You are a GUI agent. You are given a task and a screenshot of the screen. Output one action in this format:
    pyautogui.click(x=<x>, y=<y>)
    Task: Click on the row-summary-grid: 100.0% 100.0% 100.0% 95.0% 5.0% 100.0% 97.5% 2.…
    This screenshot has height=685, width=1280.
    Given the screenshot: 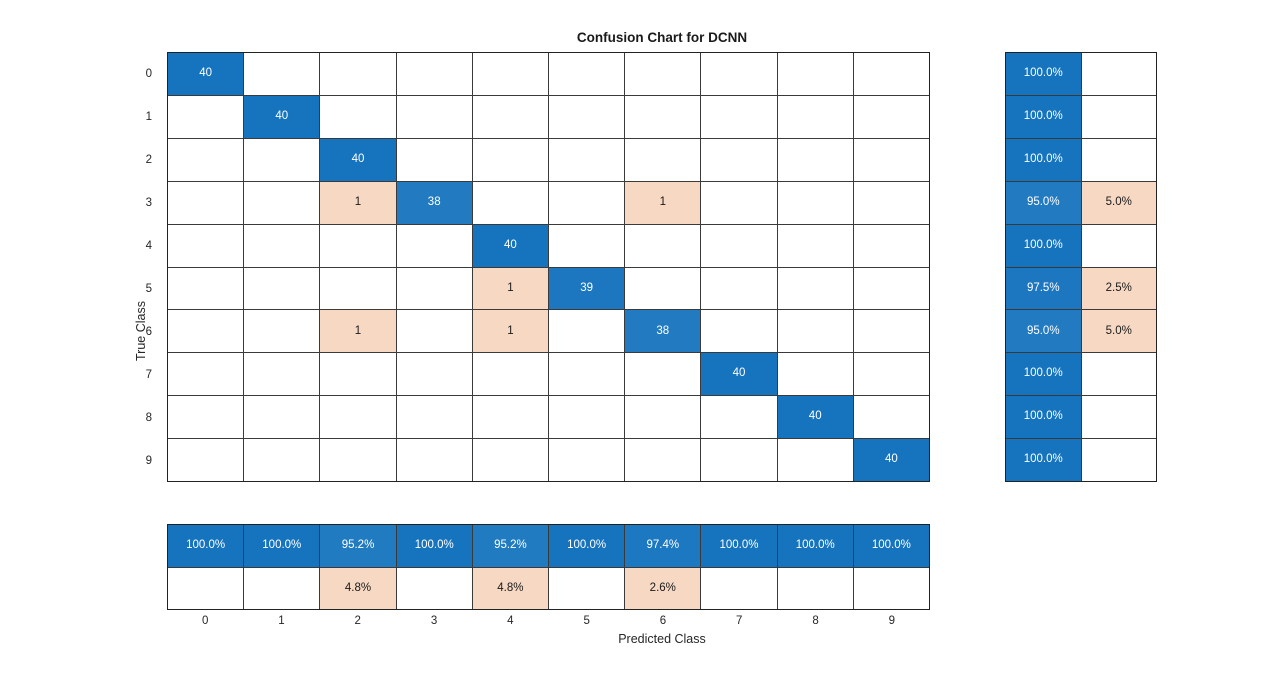 What is the action you would take?
    pyautogui.click(x=1081, y=267)
    